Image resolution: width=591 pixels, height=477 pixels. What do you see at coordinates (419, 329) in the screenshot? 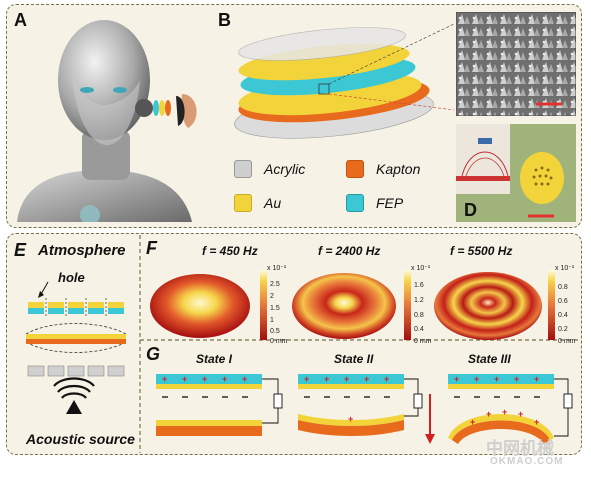
I see `cbar2-tick: 0.4` at bounding box center [419, 329].